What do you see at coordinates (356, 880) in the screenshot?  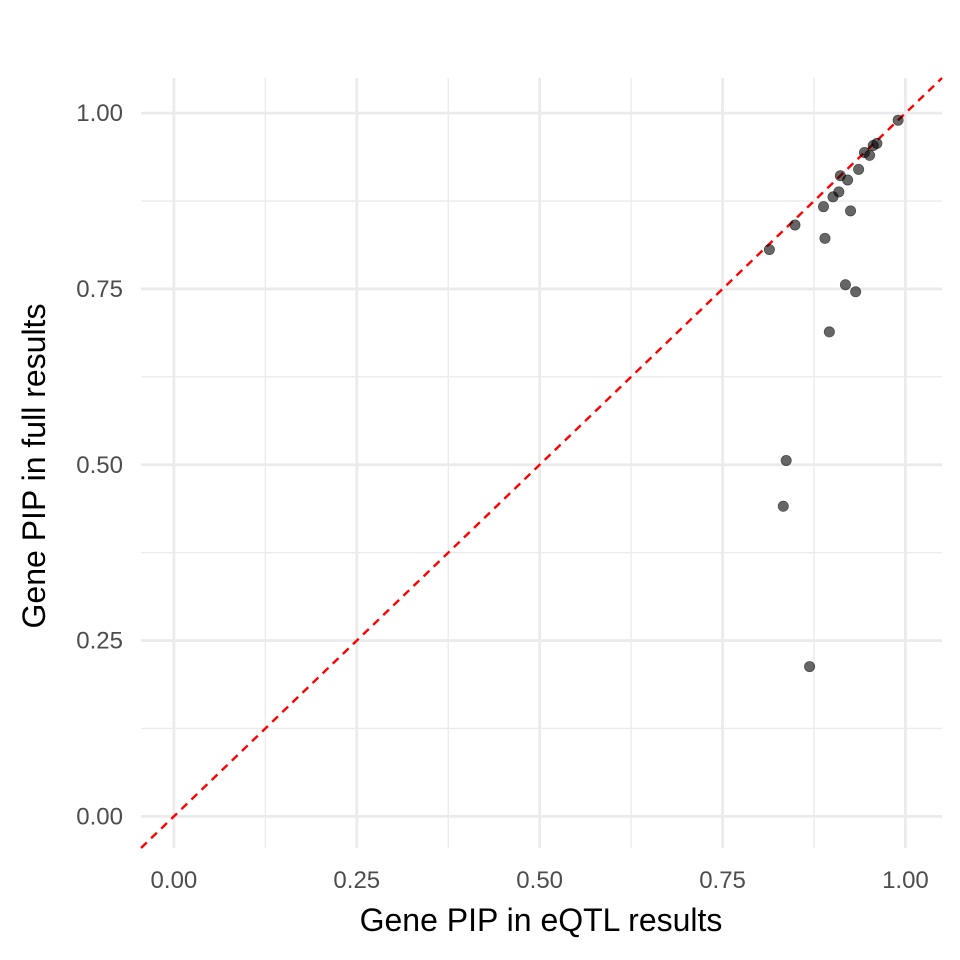 I see `x-tick-label: 0.25` at bounding box center [356, 880].